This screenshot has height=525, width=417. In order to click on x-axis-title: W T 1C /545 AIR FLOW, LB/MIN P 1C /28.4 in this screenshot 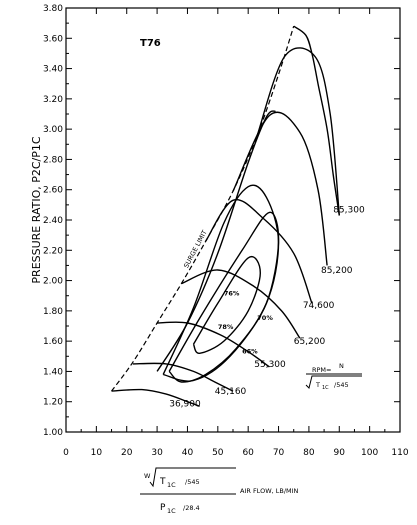, I will do `click(219, 491)`.